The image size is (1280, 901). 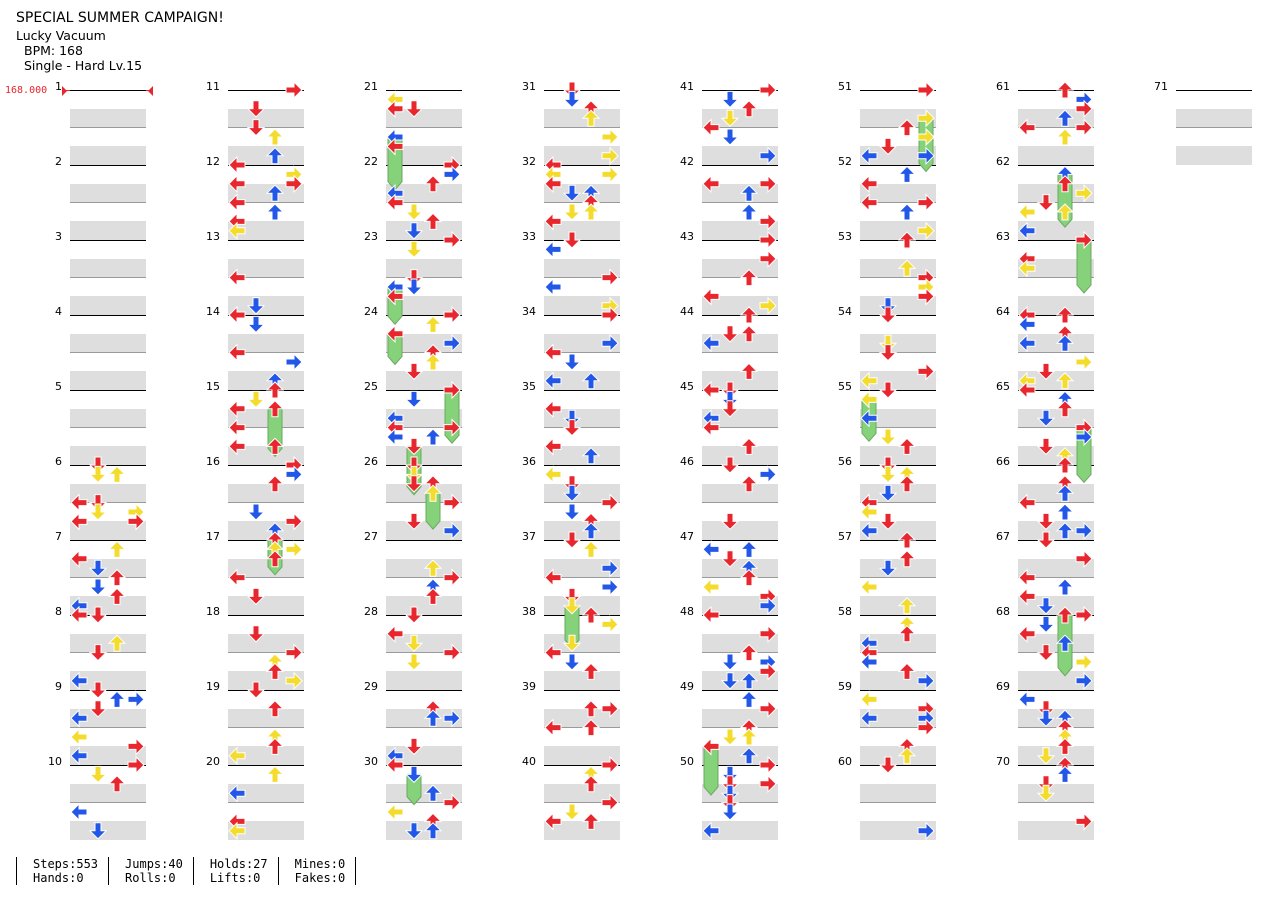 What do you see at coordinates (1045, 572) in the screenshot?
I see `measure-67: 67` at bounding box center [1045, 572].